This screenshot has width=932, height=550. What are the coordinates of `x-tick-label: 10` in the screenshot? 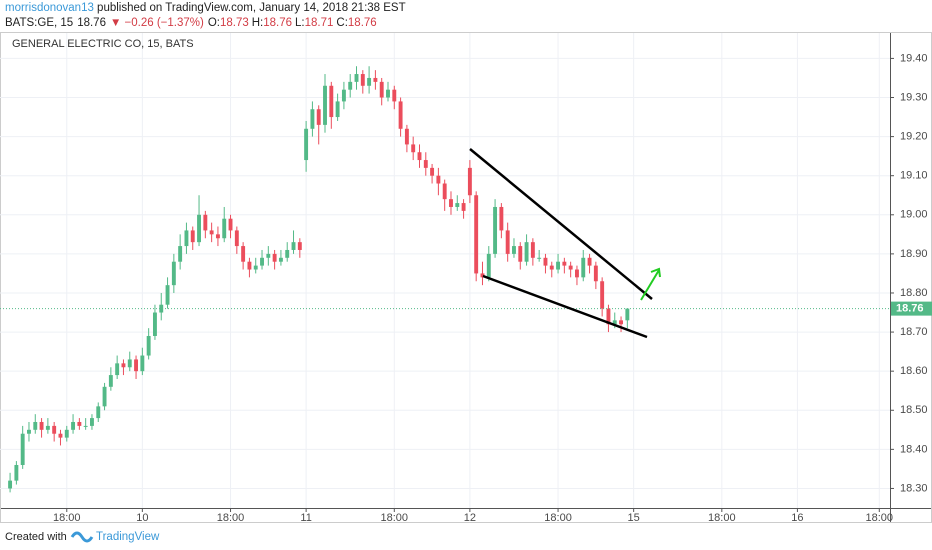 It's located at (142, 518).